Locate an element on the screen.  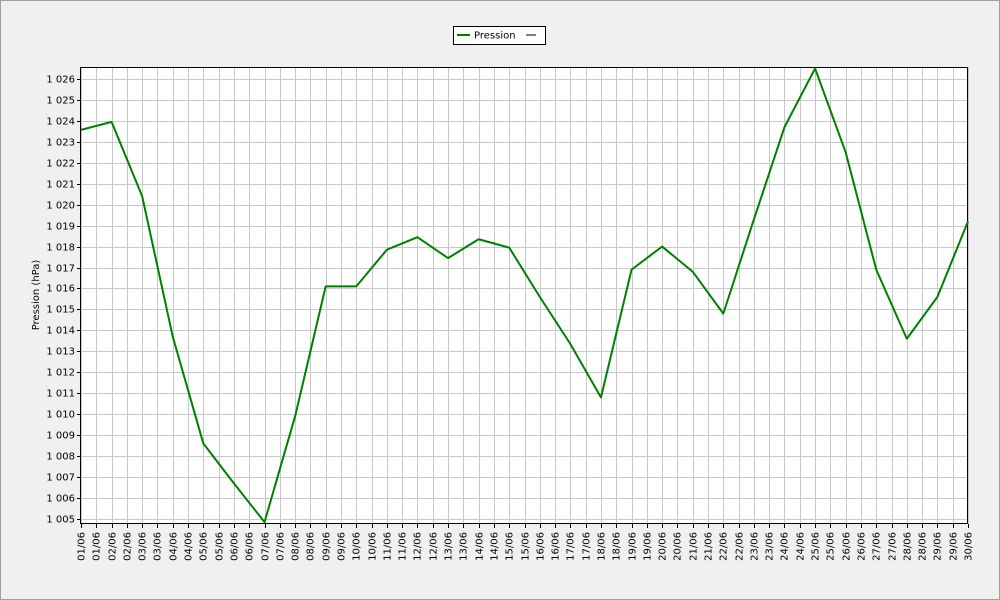
y-tick-label: 1 012 is located at coordinates (60, 373).